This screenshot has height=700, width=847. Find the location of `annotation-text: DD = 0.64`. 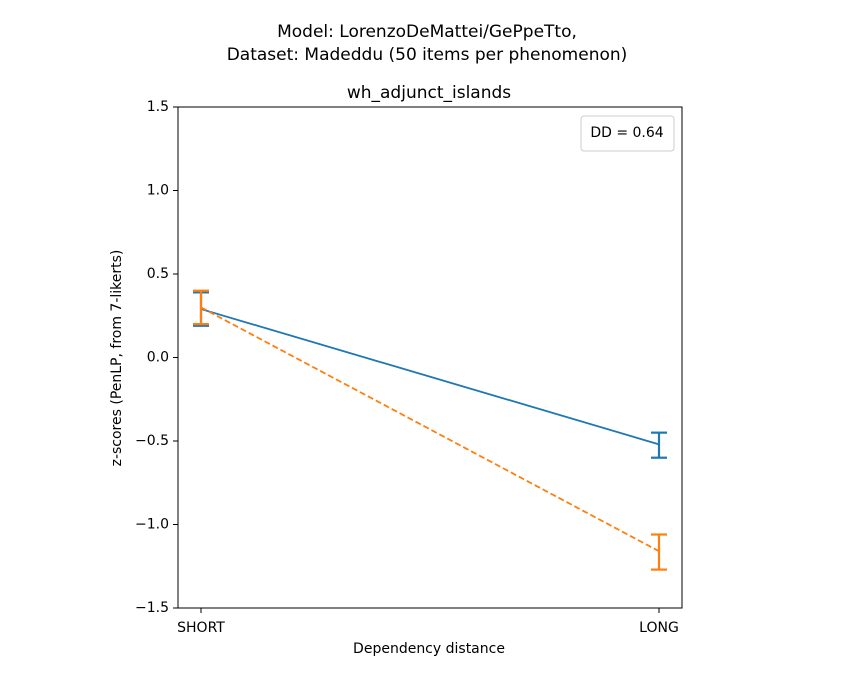

annotation-text: DD = 0.64 is located at coordinates (626, 133).